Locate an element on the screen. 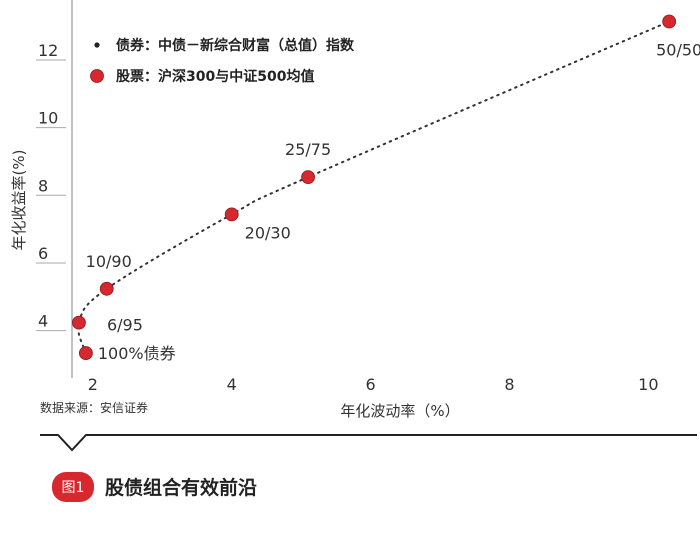  data-point-label: 10/90 is located at coordinates (109, 261).